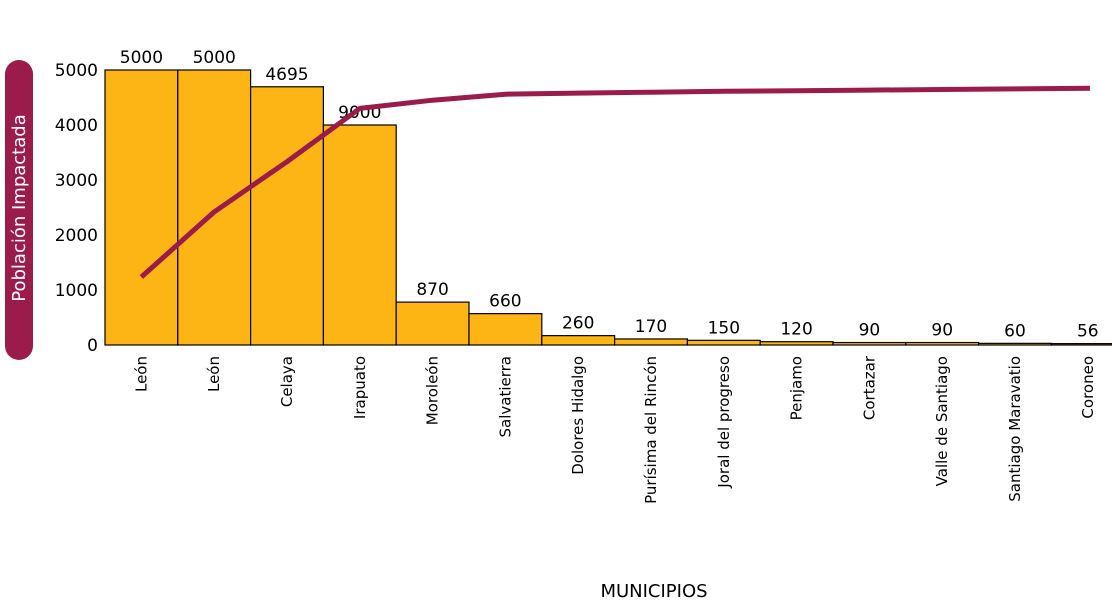  Describe the element at coordinates (1015, 429) in the screenshot. I see `category-label: Santiago Maravatio` at that location.